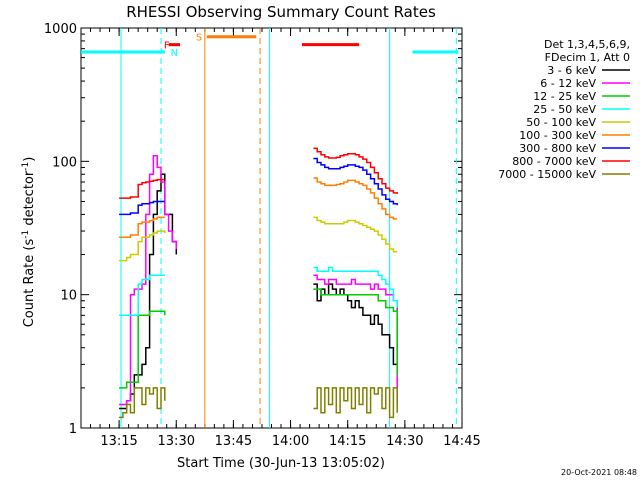 This screenshot has width=640, height=480. Describe the element at coordinates (233, 441) in the screenshot. I see `x-tick-label: 13:45` at that location.